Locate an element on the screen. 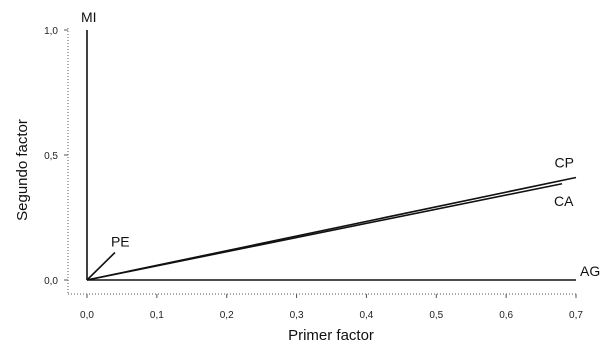 The height and width of the screenshot is (347, 616). x-tick-label: 0,5 is located at coordinates (436, 315).